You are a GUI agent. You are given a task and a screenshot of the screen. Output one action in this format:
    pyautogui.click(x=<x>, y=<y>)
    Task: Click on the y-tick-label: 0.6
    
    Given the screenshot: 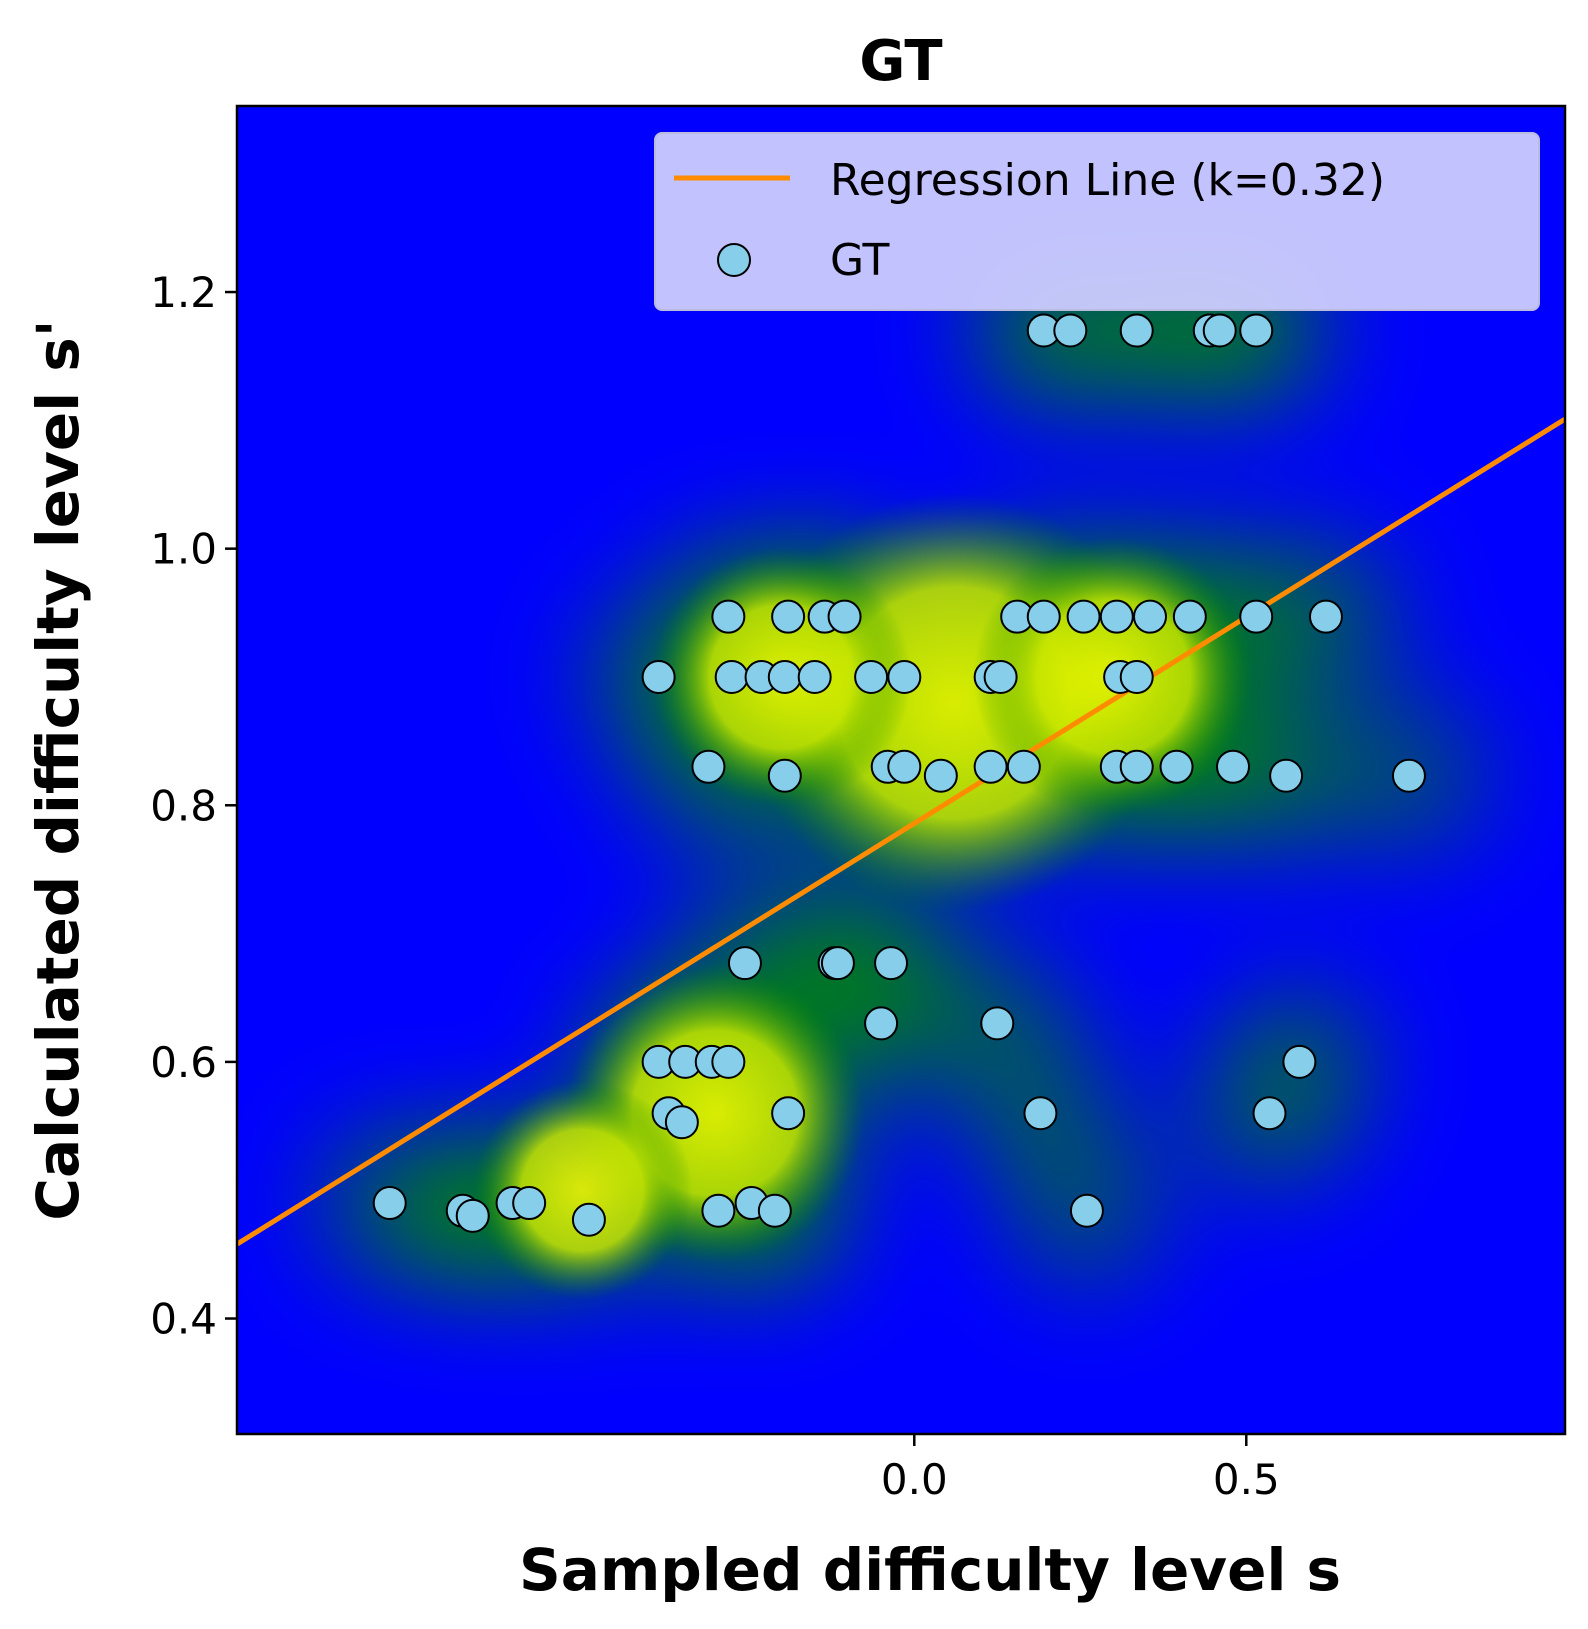 What is the action you would take?
    pyautogui.click(x=183, y=1062)
    